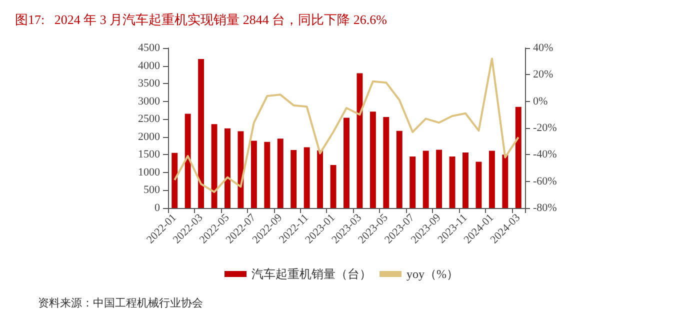 The height and width of the screenshot is (321, 683). What do you see at coordinates (149, 172) in the screenshot?
I see `y-tick-label: 1000` at bounding box center [149, 172].